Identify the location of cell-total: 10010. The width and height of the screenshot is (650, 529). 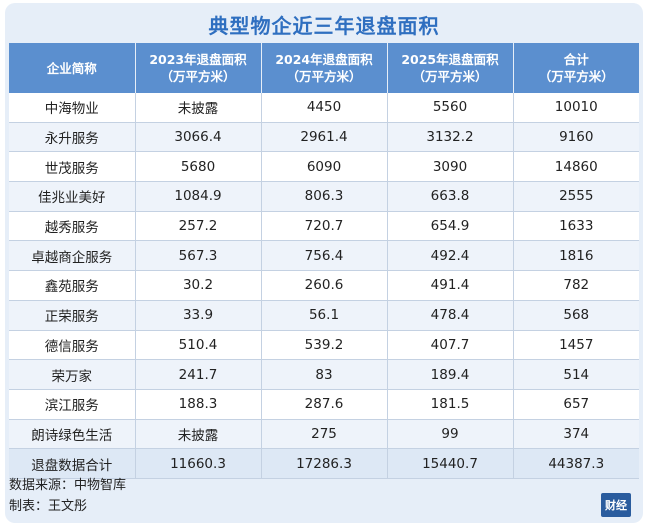
(576, 108).